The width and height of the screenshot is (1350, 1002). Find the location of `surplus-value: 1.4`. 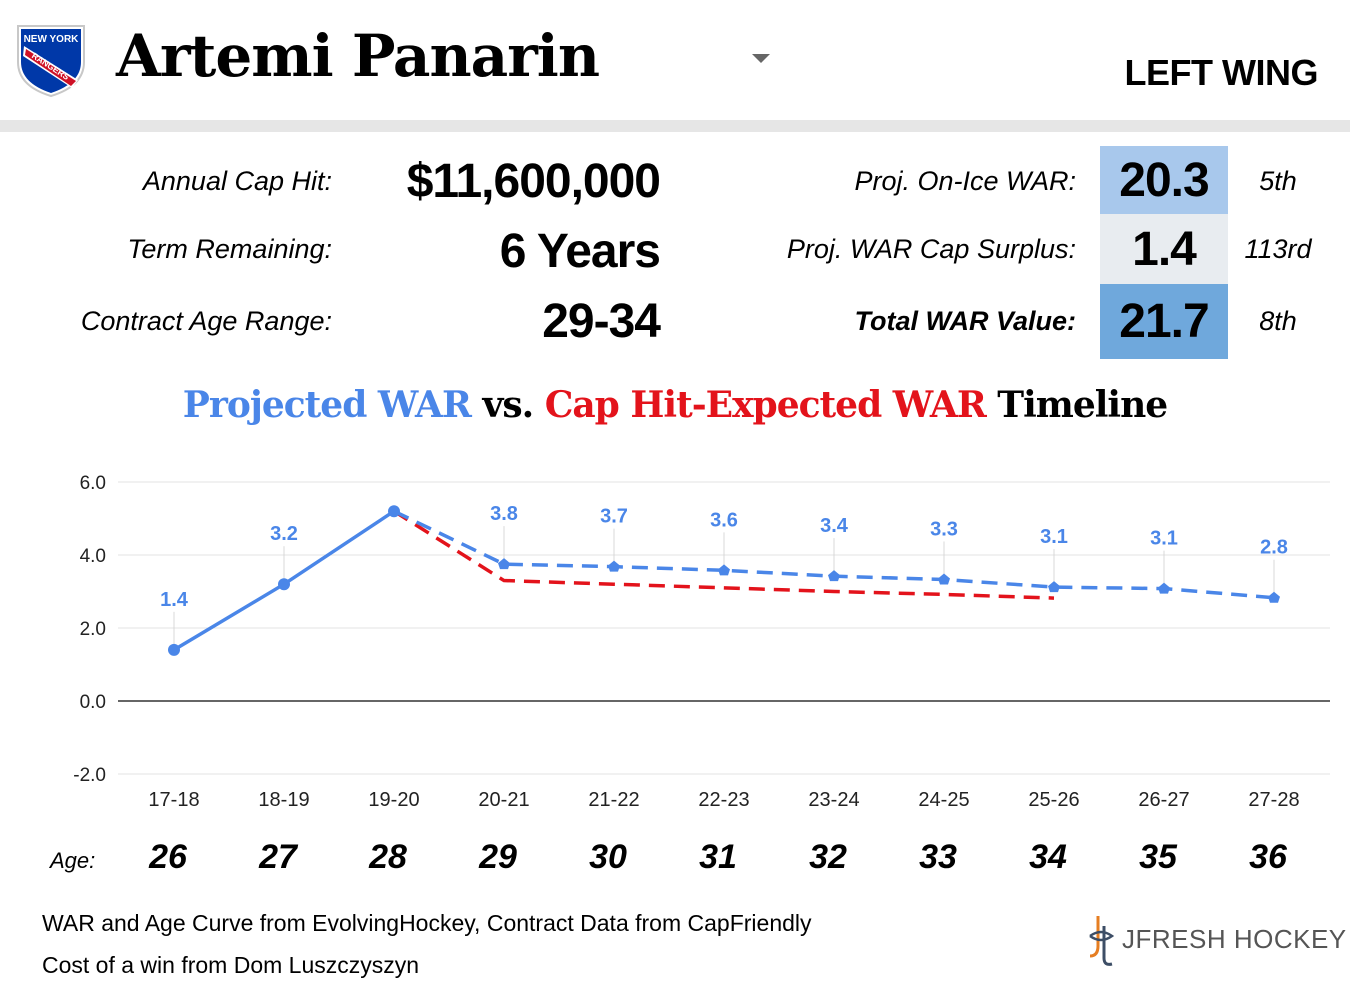

surplus-value: 1.4 is located at coordinates (1164, 249).